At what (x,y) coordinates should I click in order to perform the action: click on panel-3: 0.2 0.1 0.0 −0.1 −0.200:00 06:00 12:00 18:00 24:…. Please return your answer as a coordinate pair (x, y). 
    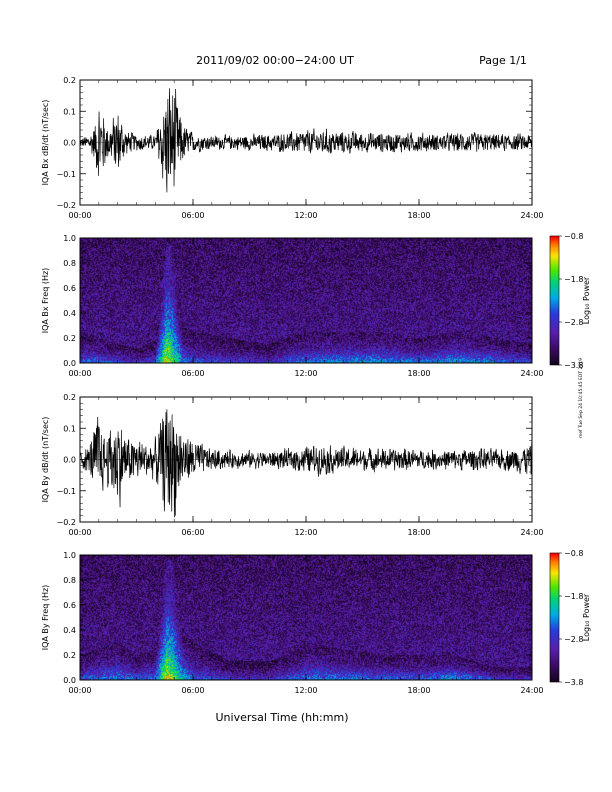
    Looking at the image, I should click on (292, 465).